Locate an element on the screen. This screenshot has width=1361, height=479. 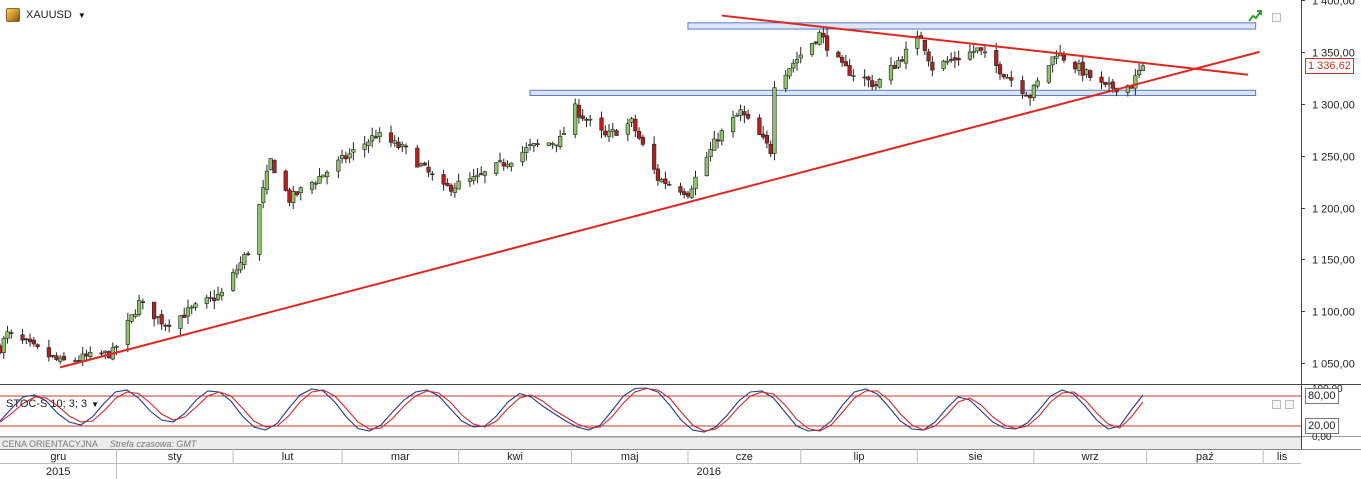
minimize-panel-button is located at coordinates (1276, 17).